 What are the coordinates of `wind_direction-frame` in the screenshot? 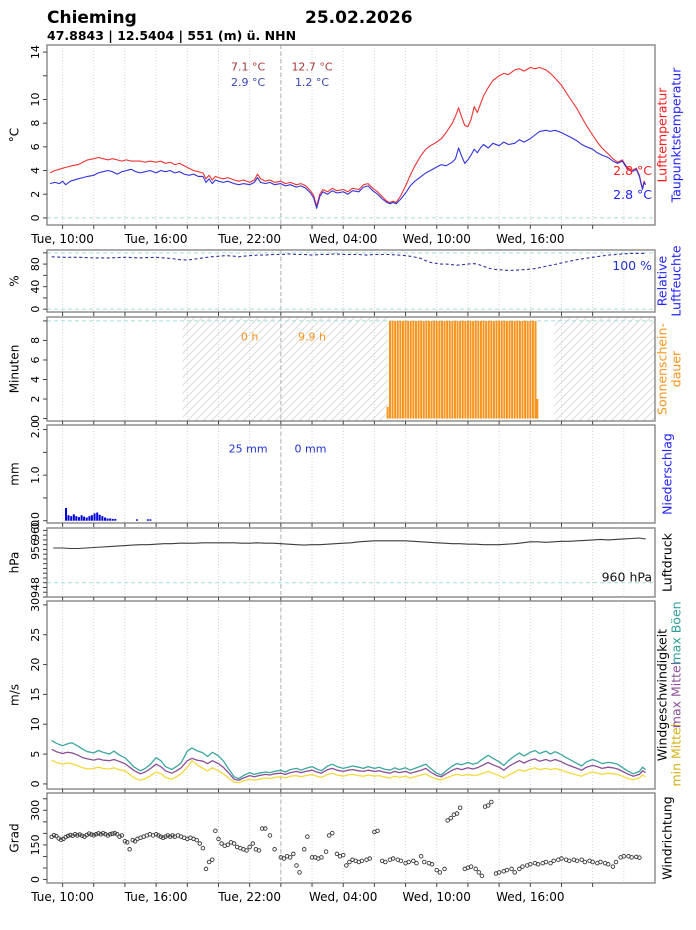 It's located at (351, 838).